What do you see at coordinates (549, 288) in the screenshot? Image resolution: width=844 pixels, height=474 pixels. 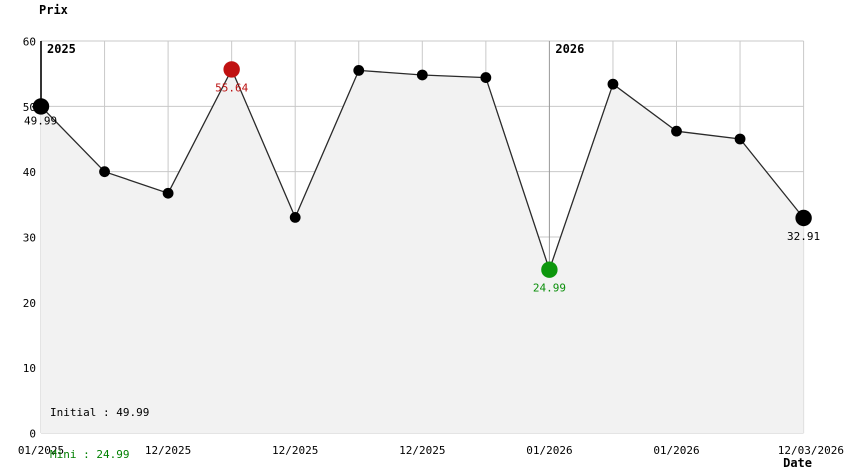 I see `point-label-min: 24.99` at bounding box center [549, 288].